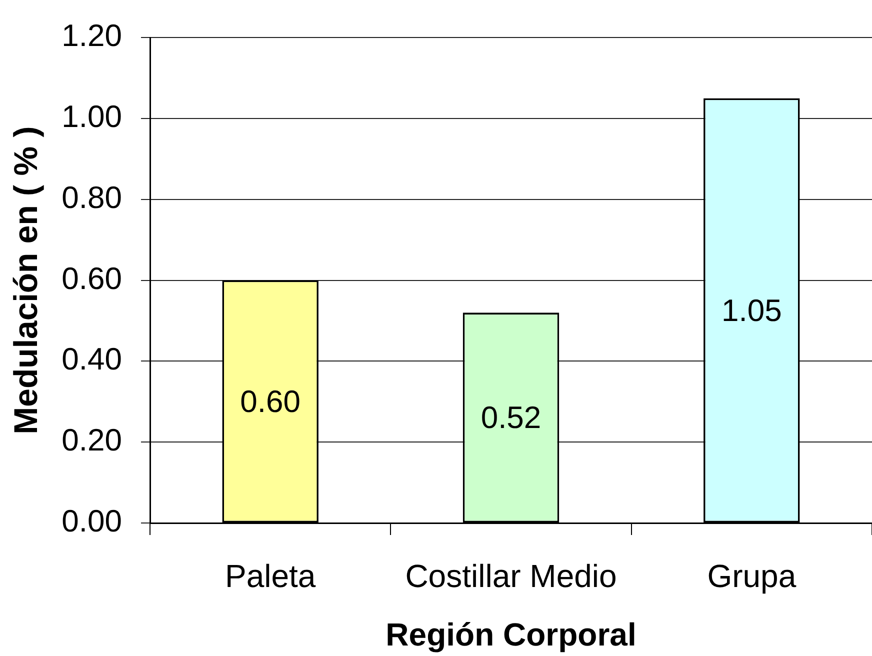 Image resolution: width=872 pixels, height=656 pixels. What do you see at coordinates (92, 36) in the screenshot?
I see `y-tick-label: 1.20` at bounding box center [92, 36].